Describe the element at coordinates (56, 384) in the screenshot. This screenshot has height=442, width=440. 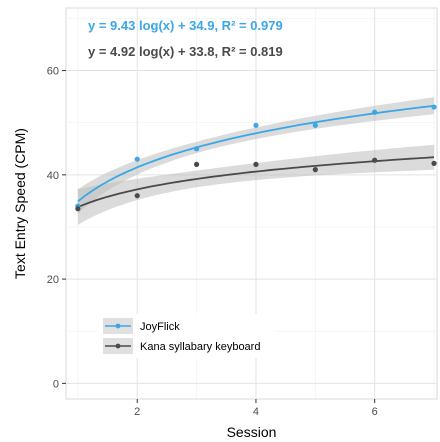
I see `y-tick-label: 0` at that location.